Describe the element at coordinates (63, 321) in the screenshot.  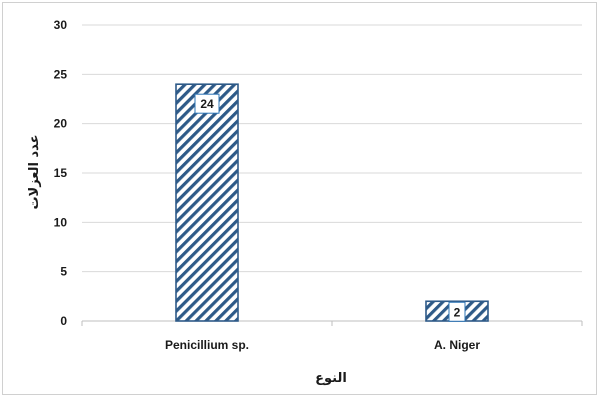
I see `y-tick-label: 0` at that location.